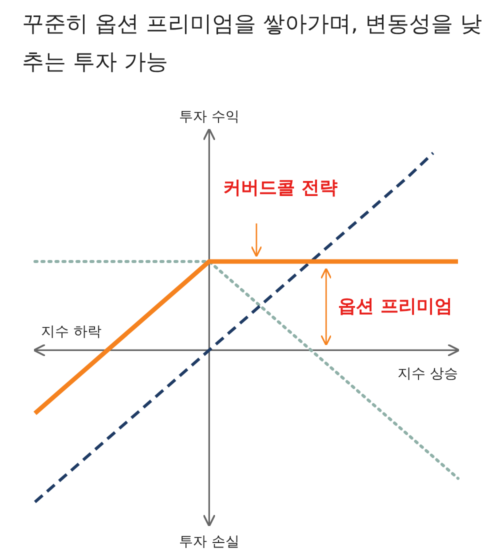  What do you see at coordinates (252, 44) in the screenshot?
I see `chart-title: 꾸준히 옵션 프리미엄을 쌓아가며, 변동성을 낮추는 투자 가능` at bounding box center [252, 44].